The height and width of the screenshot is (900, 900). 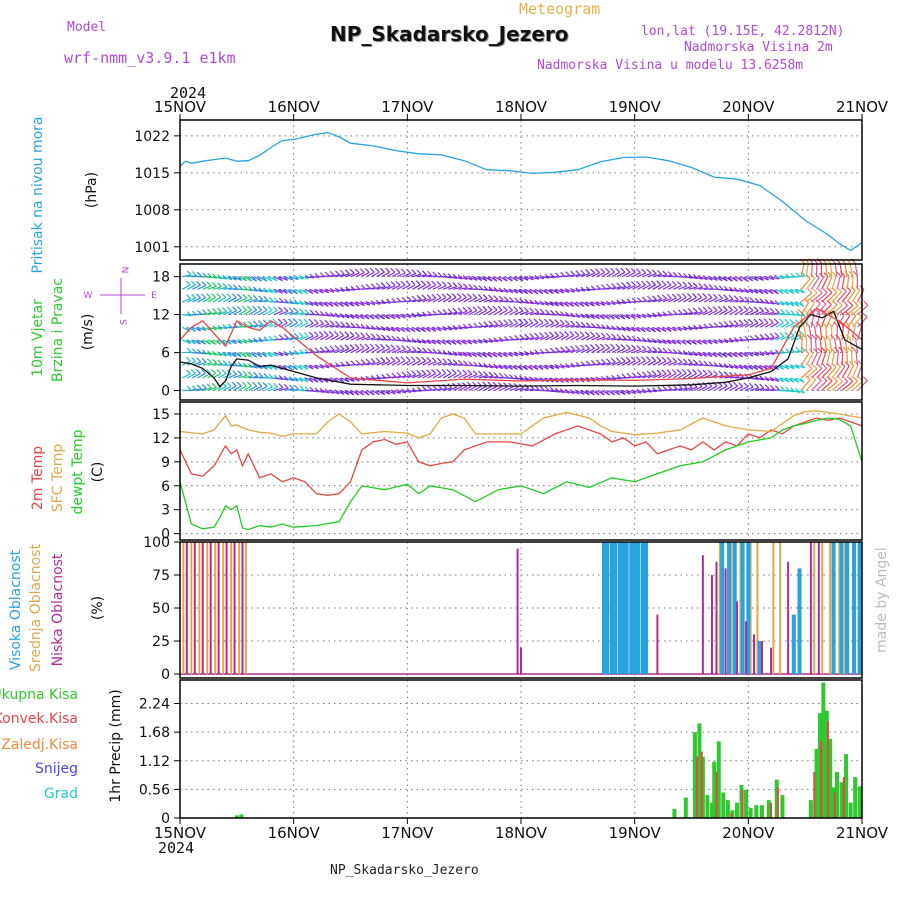 I want to click on clouds-bar-srednja, so click(x=773, y=608).